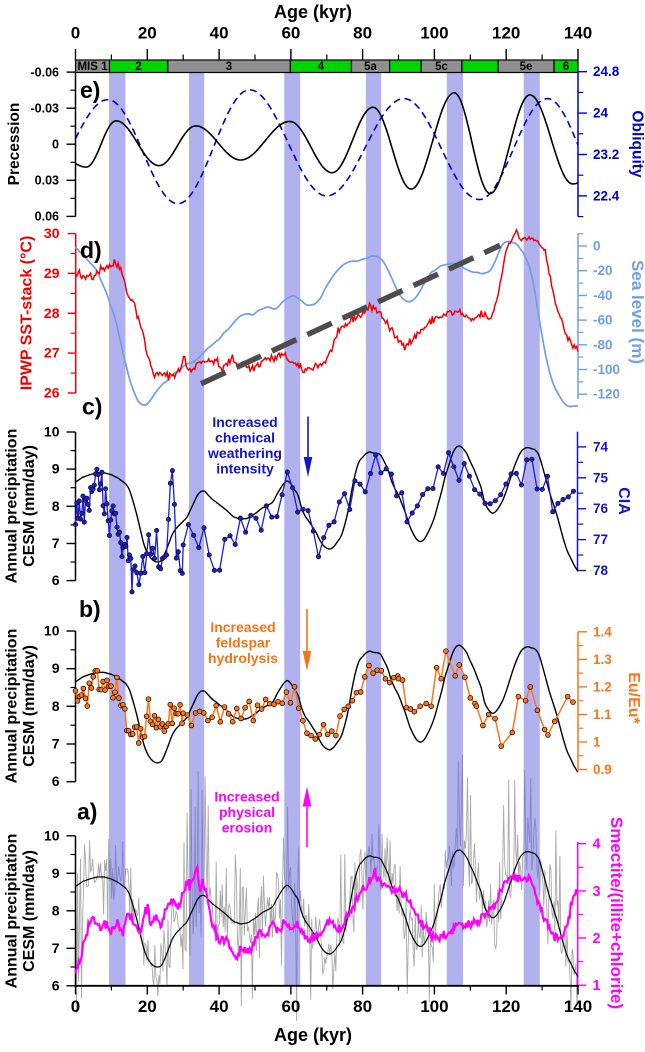 This screenshot has width=645, height=1052. What do you see at coordinates (90, 609) in the screenshot?
I see `svg-text: b)` at bounding box center [90, 609].